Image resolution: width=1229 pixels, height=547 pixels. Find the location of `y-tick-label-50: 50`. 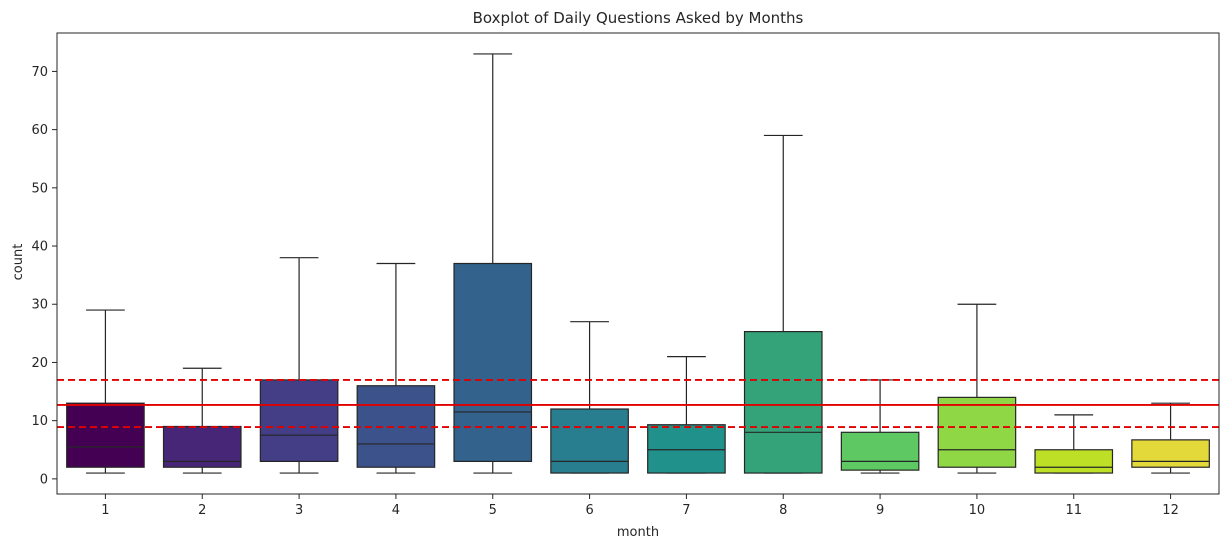

y-tick-label-50: 50 is located at coordinates (39, 188).